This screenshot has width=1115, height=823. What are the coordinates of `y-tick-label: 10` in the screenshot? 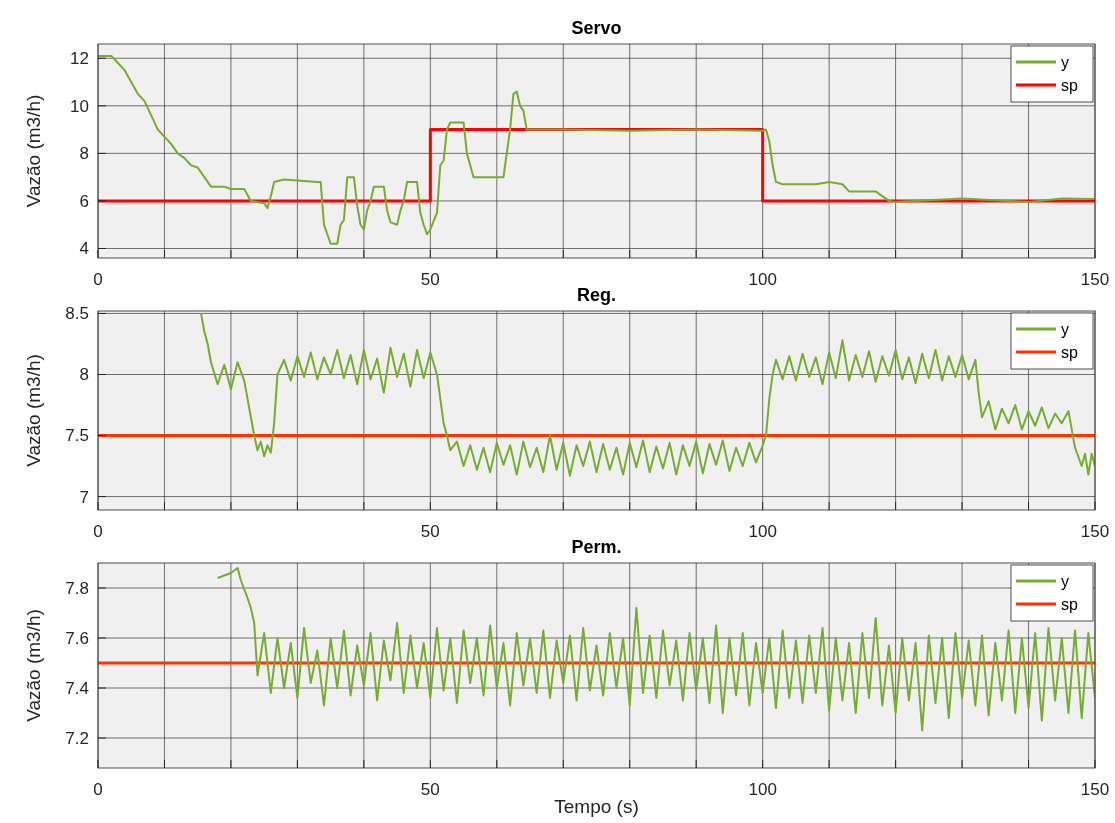 It's located at (79, 106).